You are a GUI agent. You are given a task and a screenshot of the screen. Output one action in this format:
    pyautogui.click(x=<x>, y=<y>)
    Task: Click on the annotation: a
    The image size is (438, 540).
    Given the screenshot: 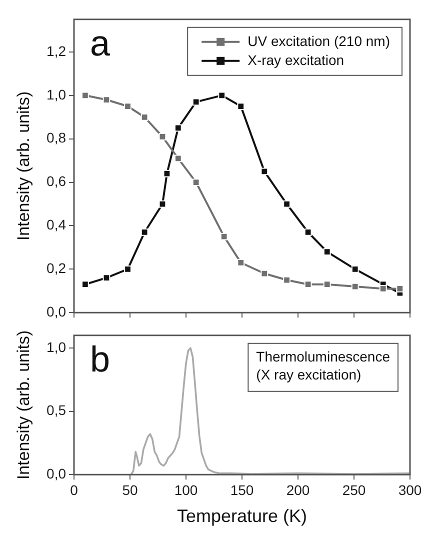 What is the action you would take?
    pyautogui.click(x=100, y=43)
    